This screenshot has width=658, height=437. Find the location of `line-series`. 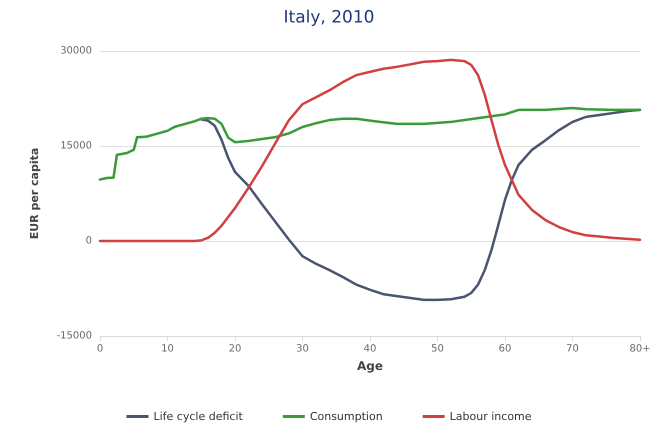

line-series is located at coordinates (370, 143).